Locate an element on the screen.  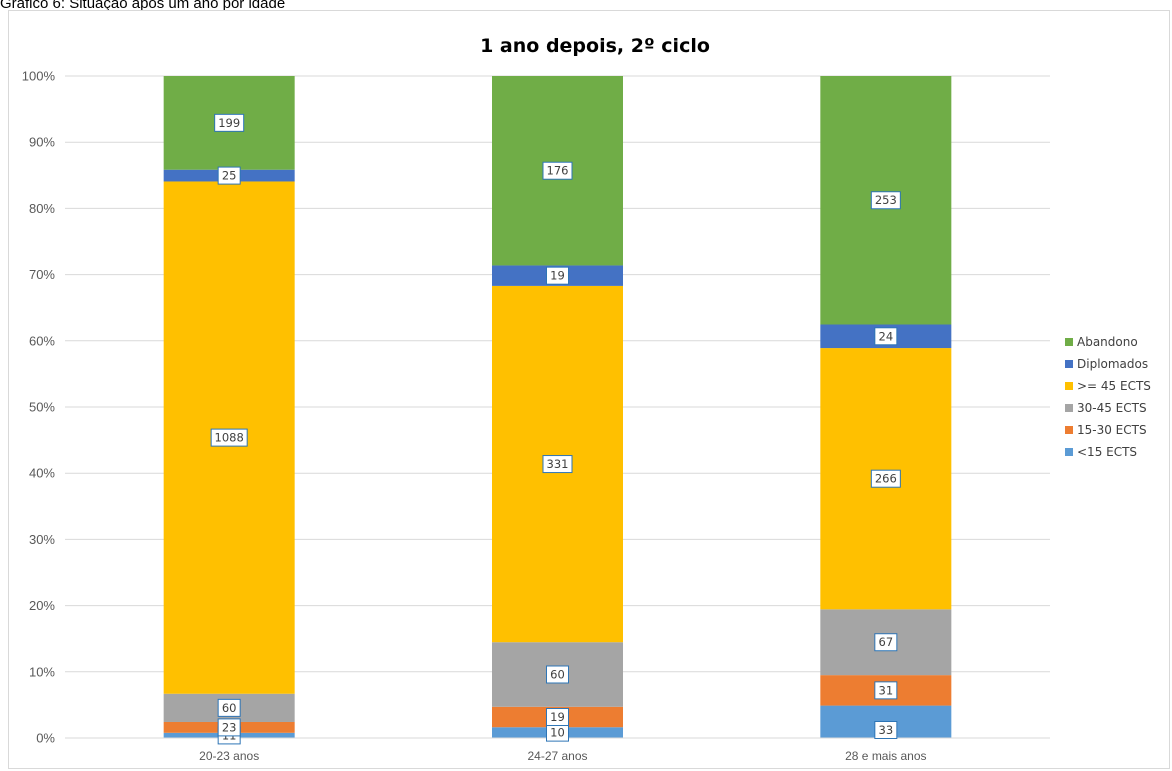
data-label: 199 is located at coordinates (229, 122).